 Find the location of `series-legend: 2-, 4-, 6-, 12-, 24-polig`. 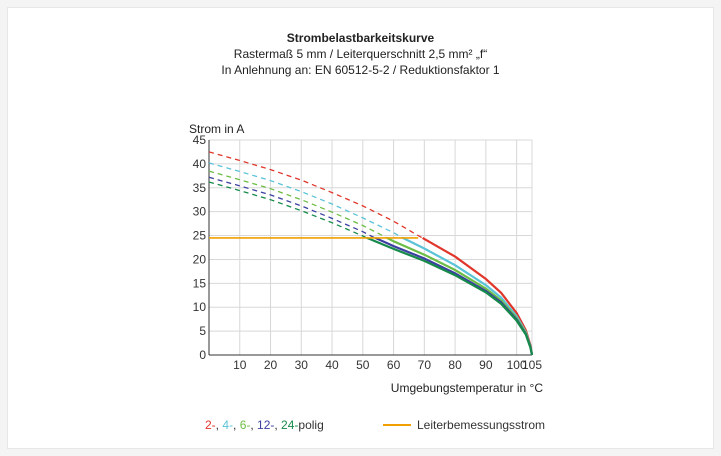

series-legend: 2-, 4-, 6-, 12-, 24-polig is located at coordinates (264, 425).